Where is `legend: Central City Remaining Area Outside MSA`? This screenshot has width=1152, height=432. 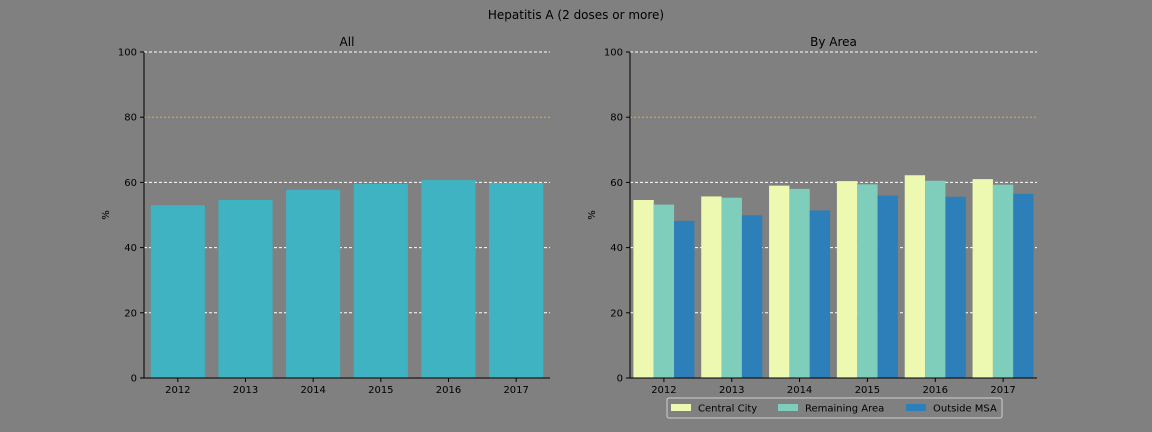
legend: Central City Remaining Area Outside MSA is located at coordinates (834, 408).